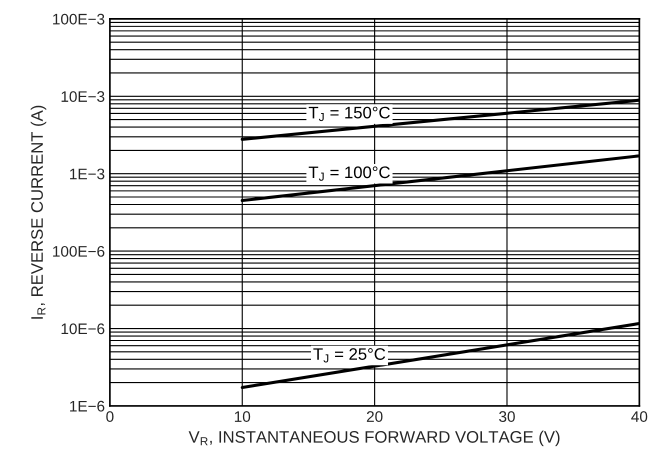 The width and height of the screenshot is (666, 472). I want to click on x-tick-label: 30, so click(507, 416).